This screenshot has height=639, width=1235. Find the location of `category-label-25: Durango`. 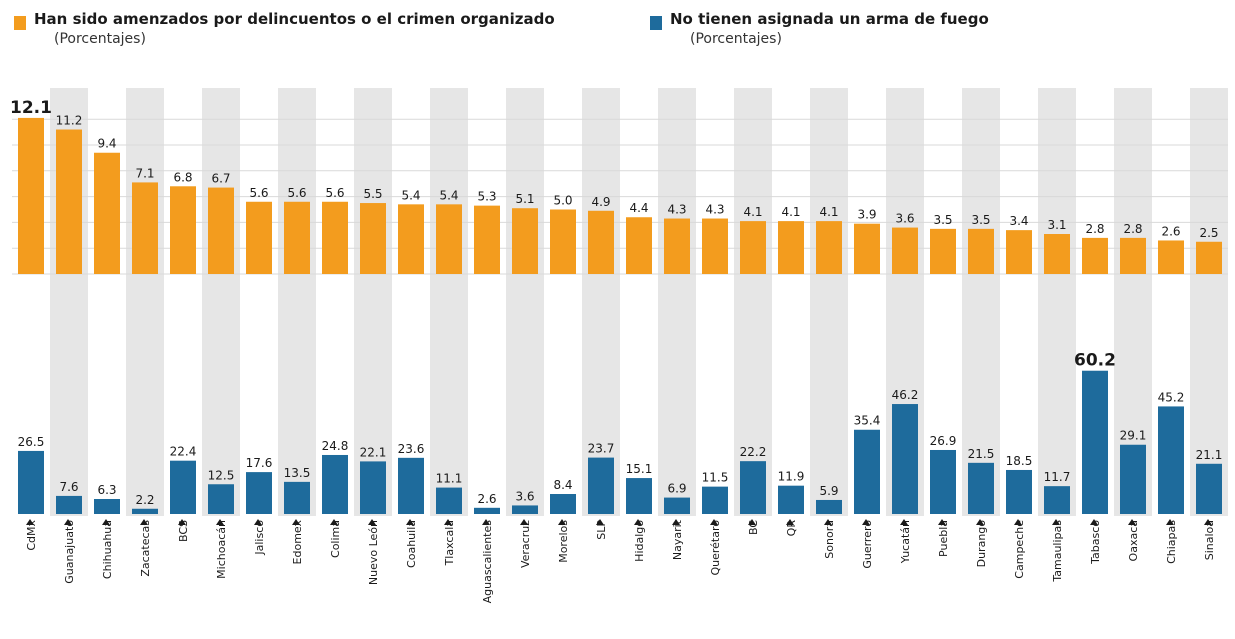

category-label-25: Durango is located at coordinates (981, 544).